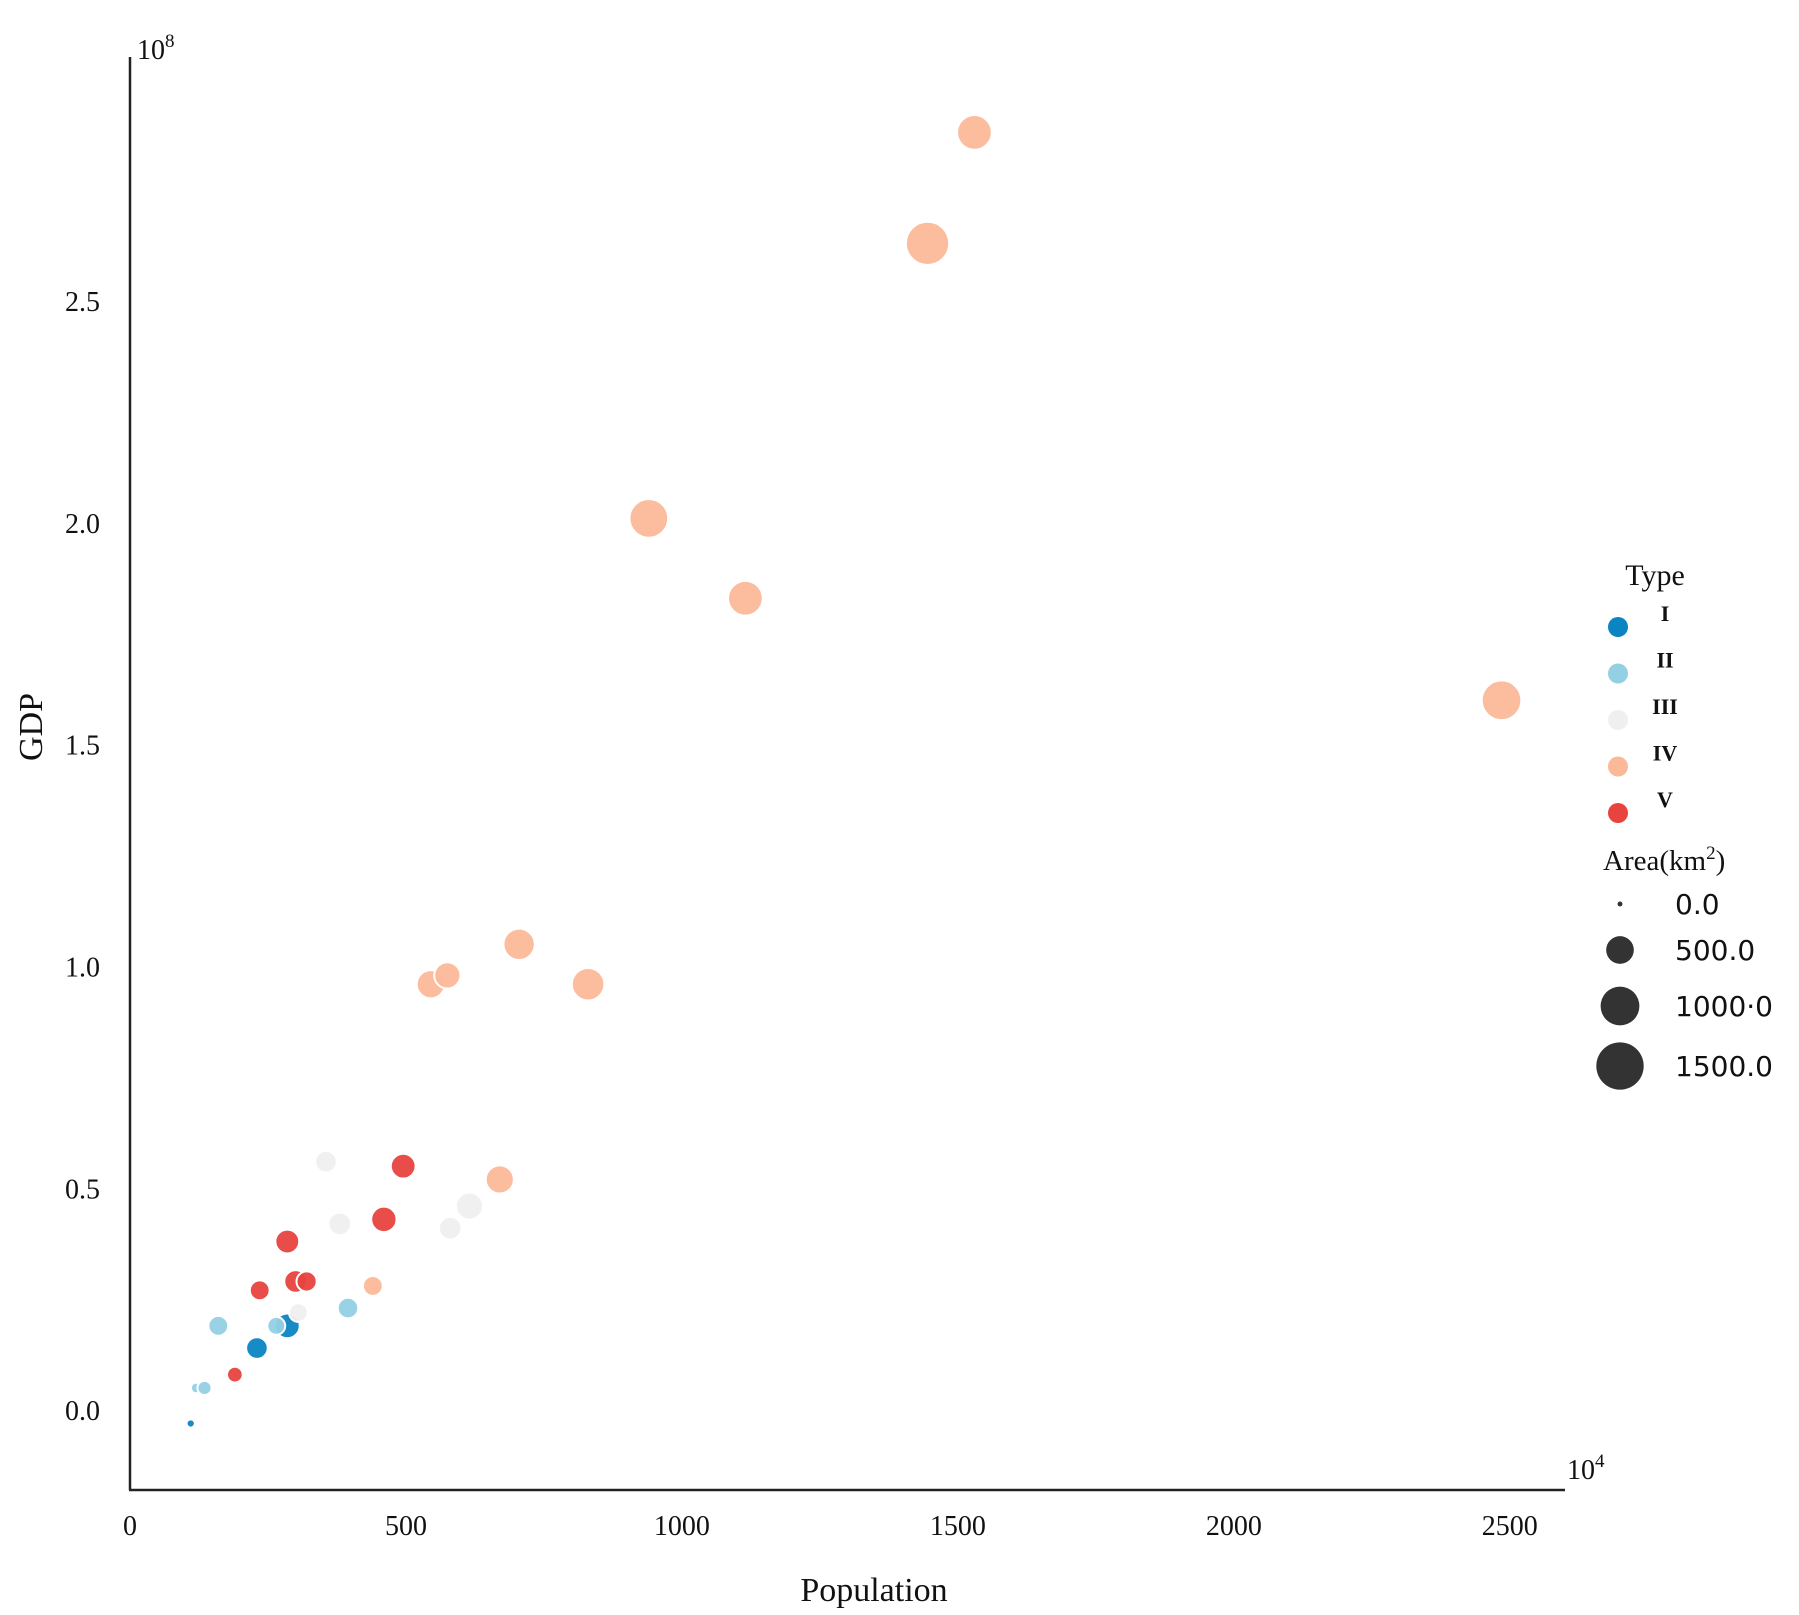 The width and height of the screenshot is (1799, 1615). Describe the element at coordinates (1664, 860) in the screenshot. I see `legend-size-title: Area(km2)` at that location.